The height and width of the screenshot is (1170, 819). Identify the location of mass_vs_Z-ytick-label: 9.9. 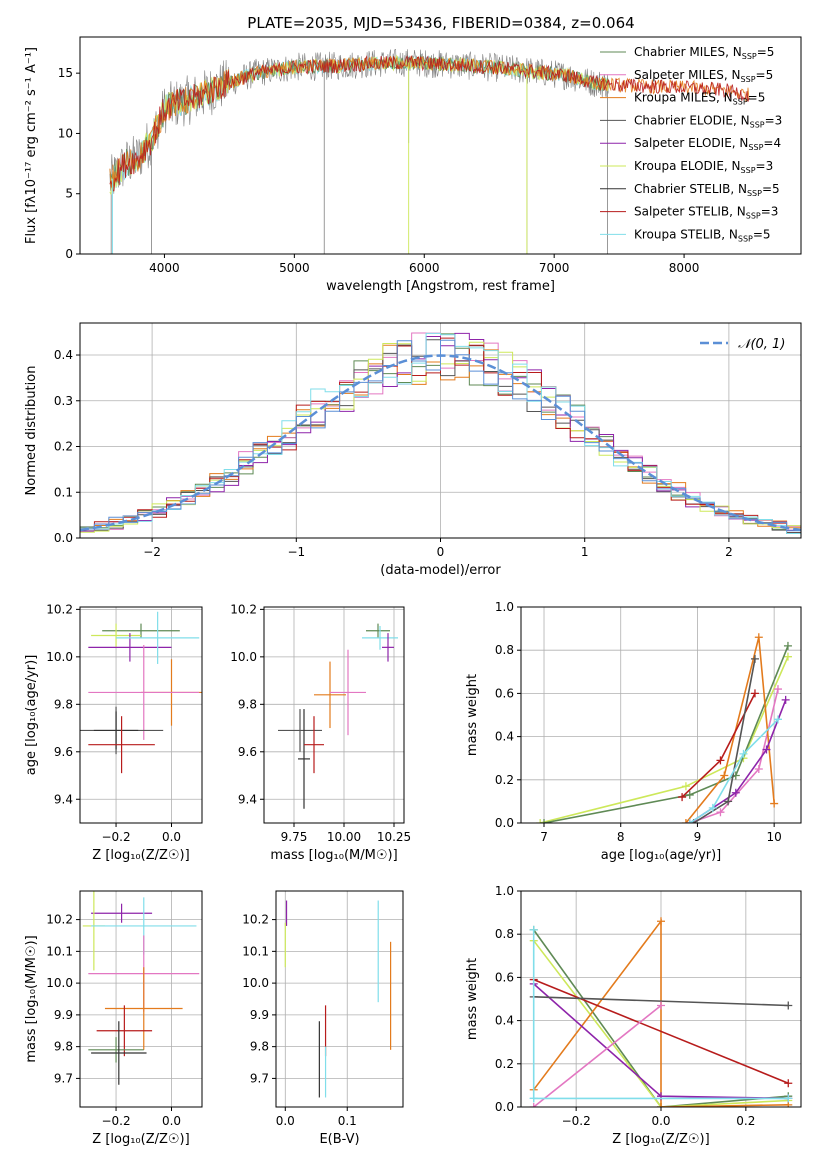
(63, 1015).